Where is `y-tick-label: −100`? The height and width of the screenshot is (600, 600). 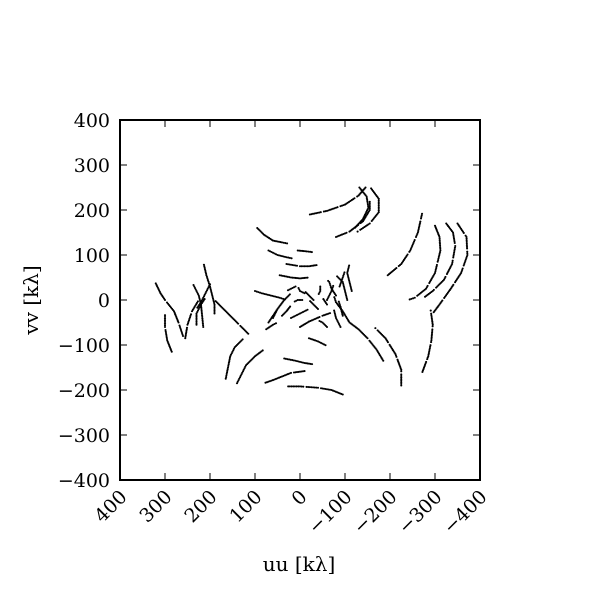
y-tick-label: −100 is located at coordinates (84, 346).